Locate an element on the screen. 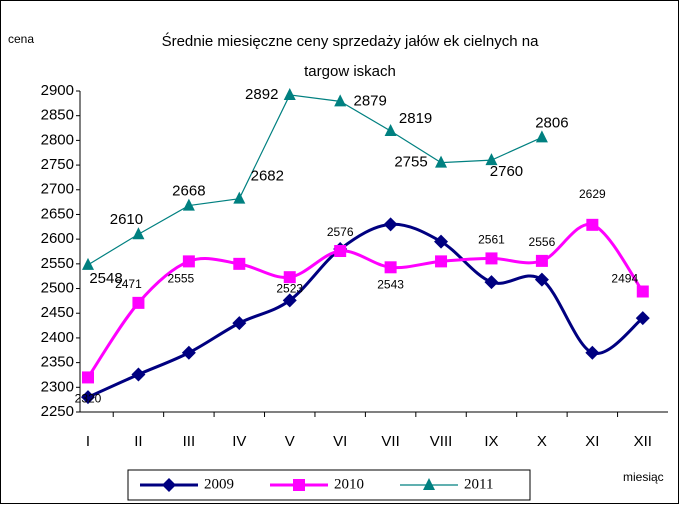 The width and height of the screenshot is (680, 505). x-tick-label: VI is located at coordinates (340, 441).